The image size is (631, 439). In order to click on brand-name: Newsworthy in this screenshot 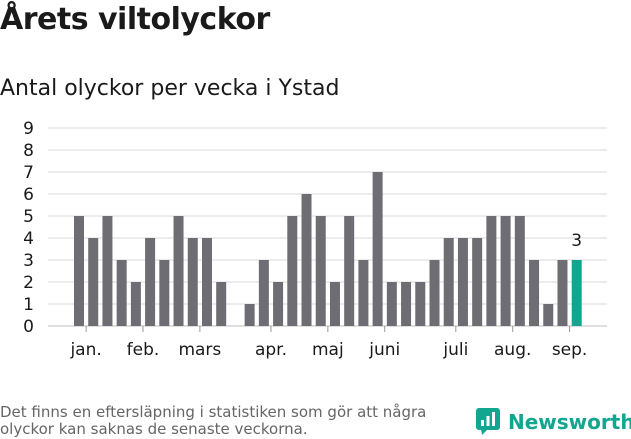, I will do `click(569, 422)`.